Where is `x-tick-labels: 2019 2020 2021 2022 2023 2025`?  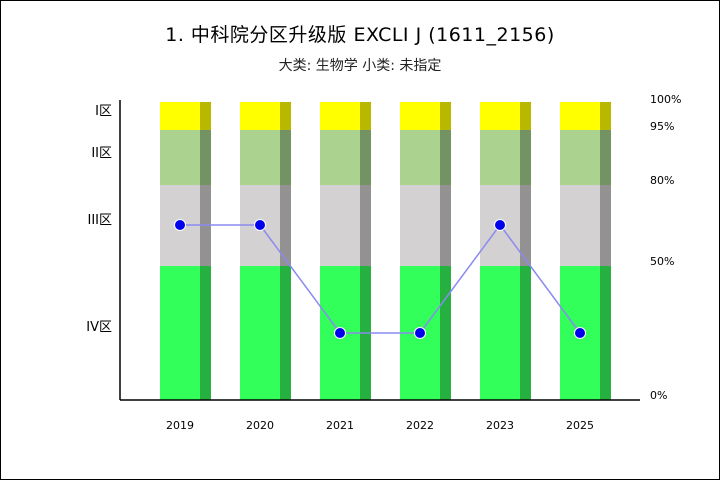 x-tick-labels: 2019 2020 2021 2022 2023 2025 is located at coordinates (380, 425).